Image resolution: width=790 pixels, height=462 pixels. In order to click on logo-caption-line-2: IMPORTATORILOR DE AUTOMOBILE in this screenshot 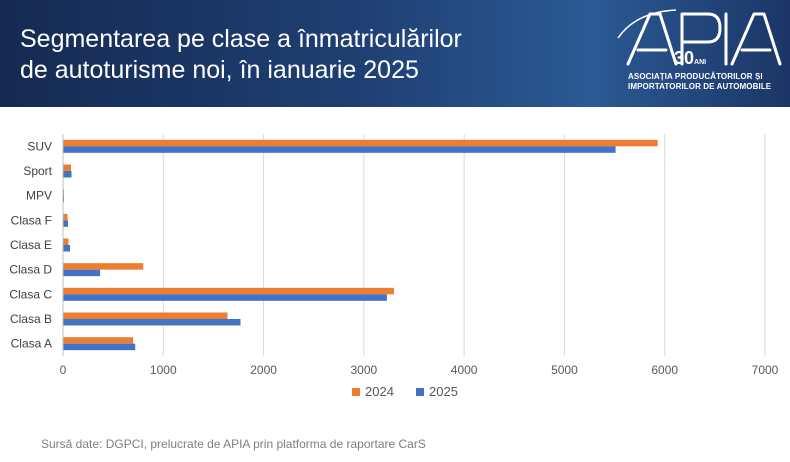, I will do `click(700, 86)`.